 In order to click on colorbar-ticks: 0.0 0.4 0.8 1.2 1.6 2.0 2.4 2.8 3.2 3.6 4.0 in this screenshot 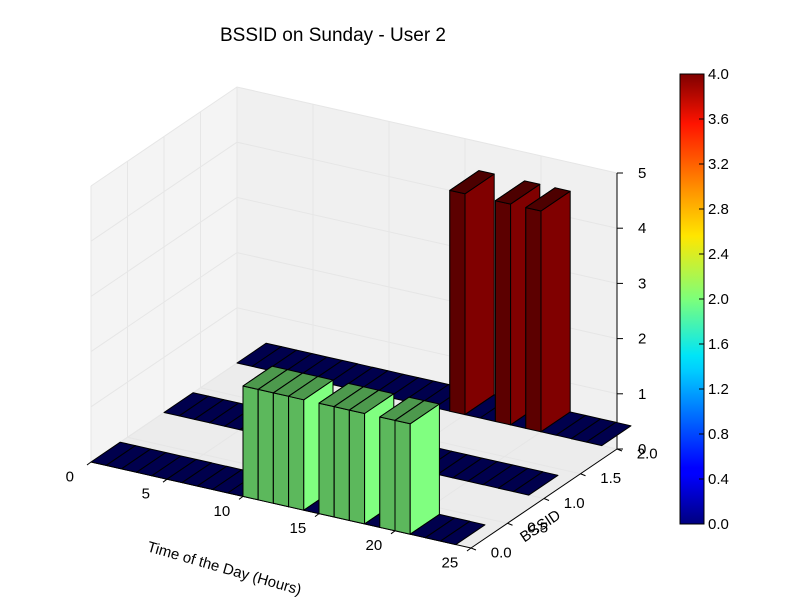, I will do `click(714, 299)`.